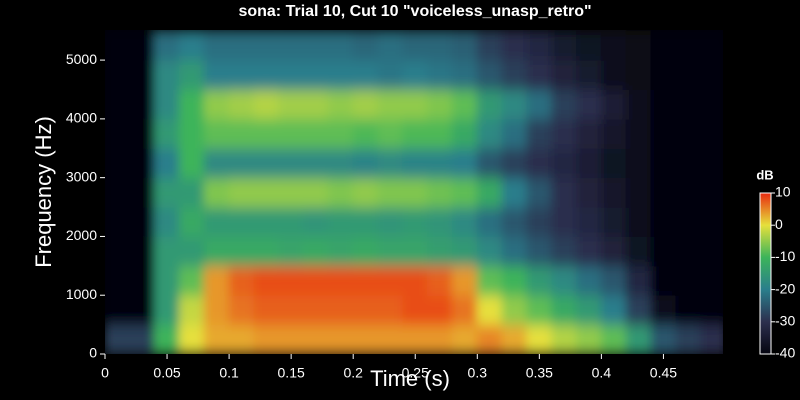 This screenshot has width=800, height=400. I want to click on x-axis-label: Time (s), so click(410, 378).